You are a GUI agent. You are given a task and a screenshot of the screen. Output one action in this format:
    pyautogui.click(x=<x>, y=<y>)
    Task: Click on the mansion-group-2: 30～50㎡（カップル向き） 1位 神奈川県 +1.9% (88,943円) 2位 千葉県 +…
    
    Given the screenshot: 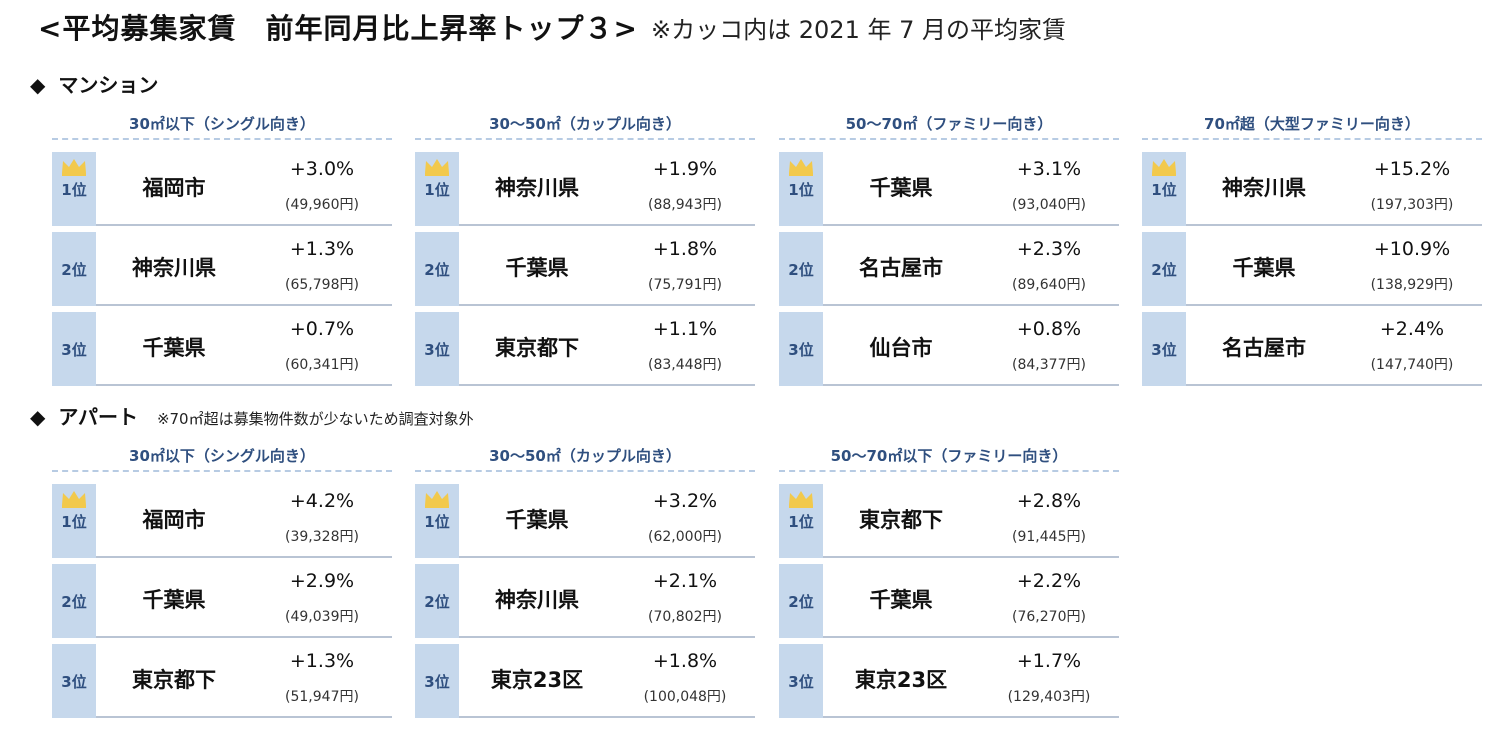 What is the action you would take?
    pyautogui.click(x=585, y=249)
    